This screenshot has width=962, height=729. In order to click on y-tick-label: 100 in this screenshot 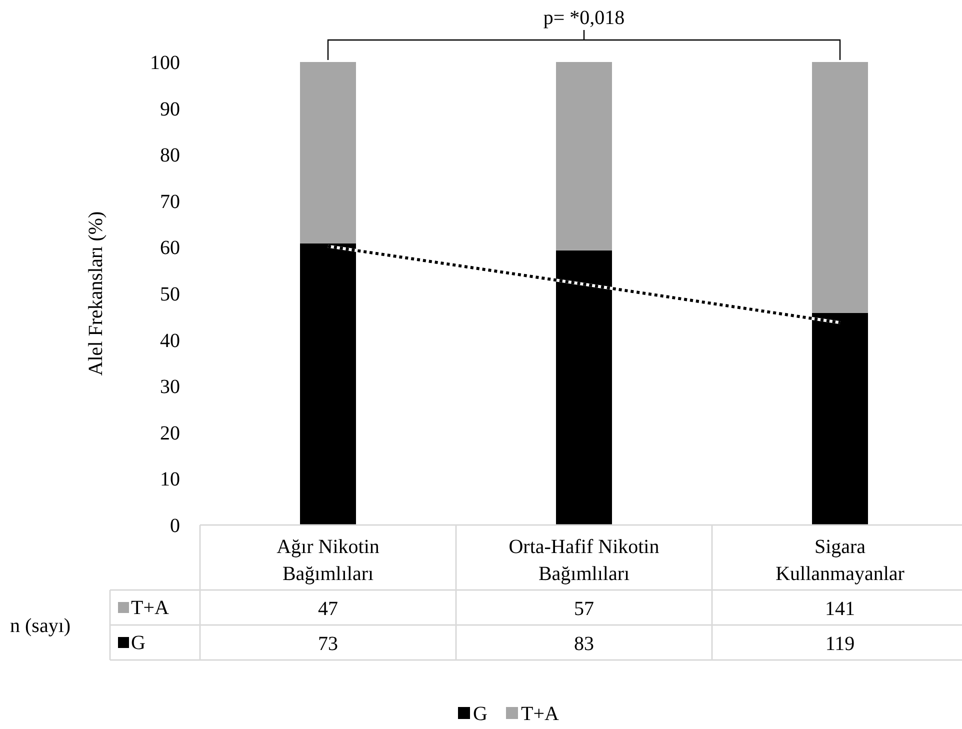, I will do `click(165, 63)`.